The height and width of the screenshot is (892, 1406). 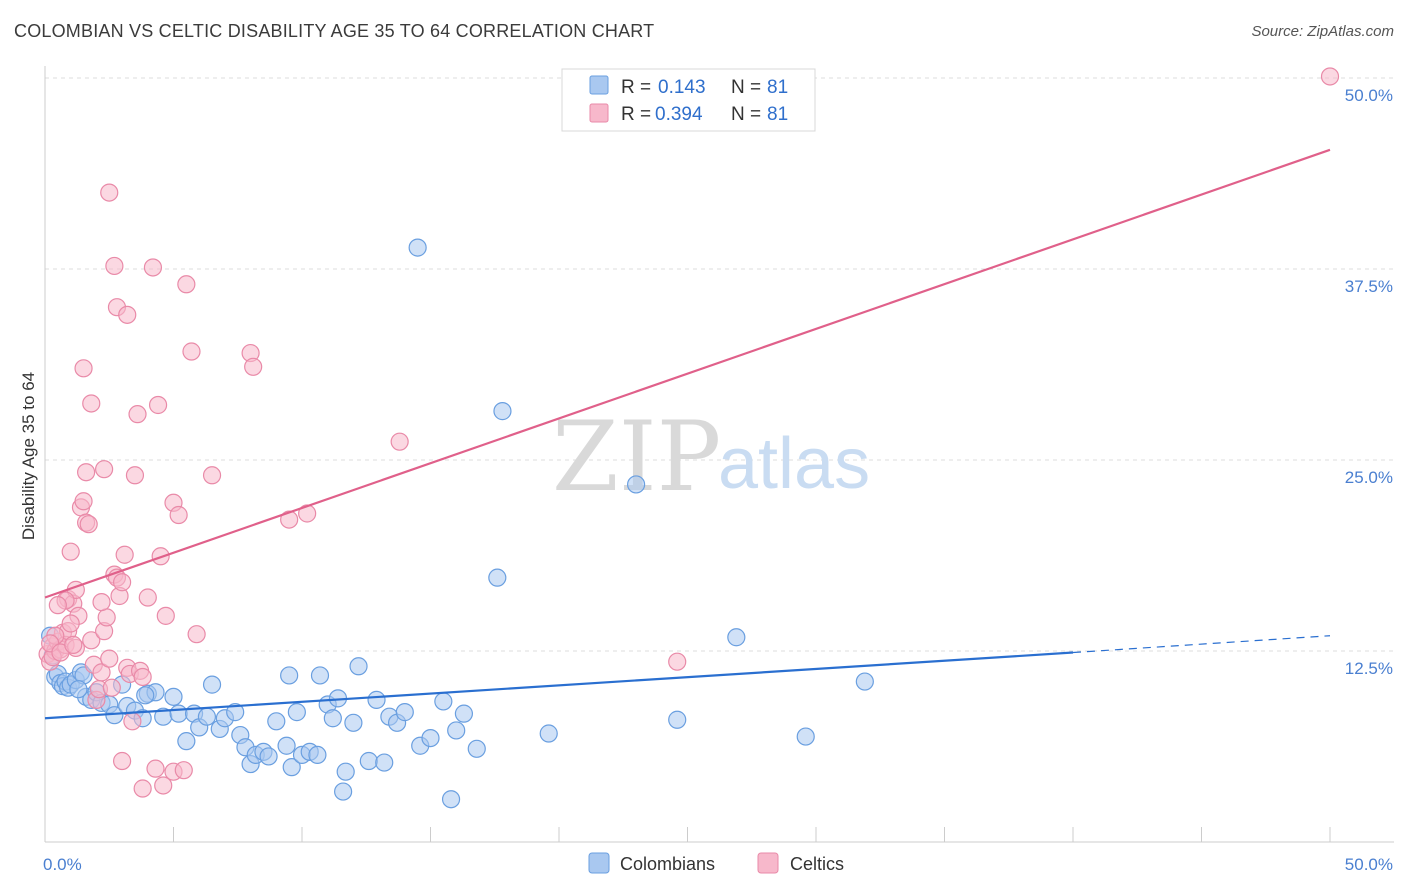 I want to click on source-label: Source: ZipAtlas.com, so click(x=1322, y=31).